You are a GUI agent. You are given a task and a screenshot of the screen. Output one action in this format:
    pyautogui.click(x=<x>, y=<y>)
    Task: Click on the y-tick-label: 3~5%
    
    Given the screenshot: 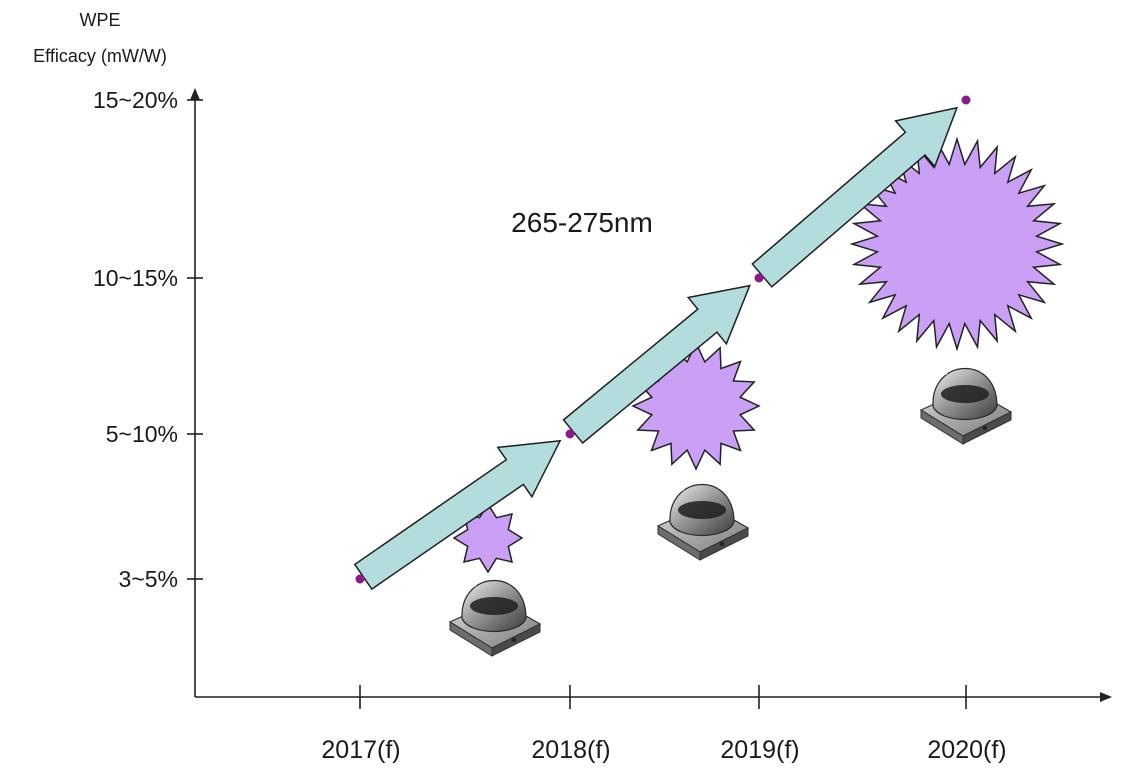 What is the action you would take?
    pyautogui.click(x=148, y=579)
    